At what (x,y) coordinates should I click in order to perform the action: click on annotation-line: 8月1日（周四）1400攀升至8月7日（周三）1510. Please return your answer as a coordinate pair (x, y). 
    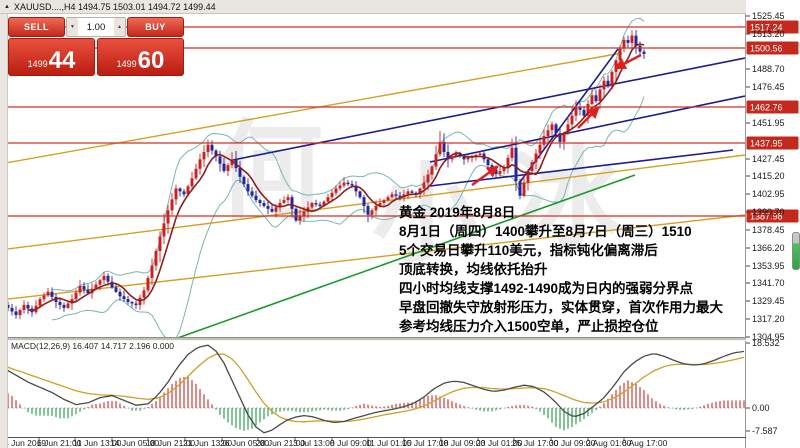
    Looking at the image, I should click on (545, 231).